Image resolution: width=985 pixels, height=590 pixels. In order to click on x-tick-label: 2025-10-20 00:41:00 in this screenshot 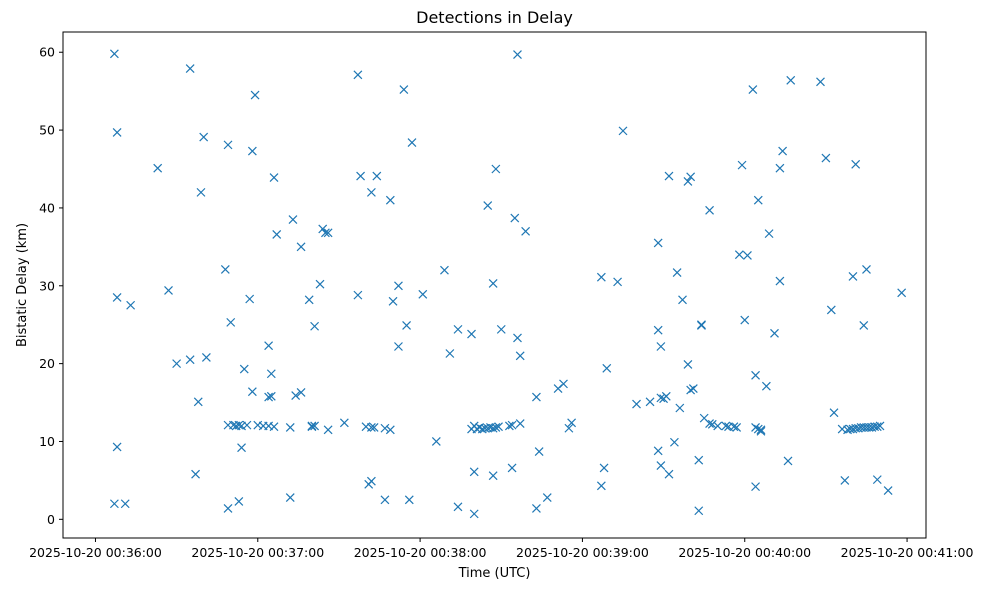, I will do `click(907, 552)`.